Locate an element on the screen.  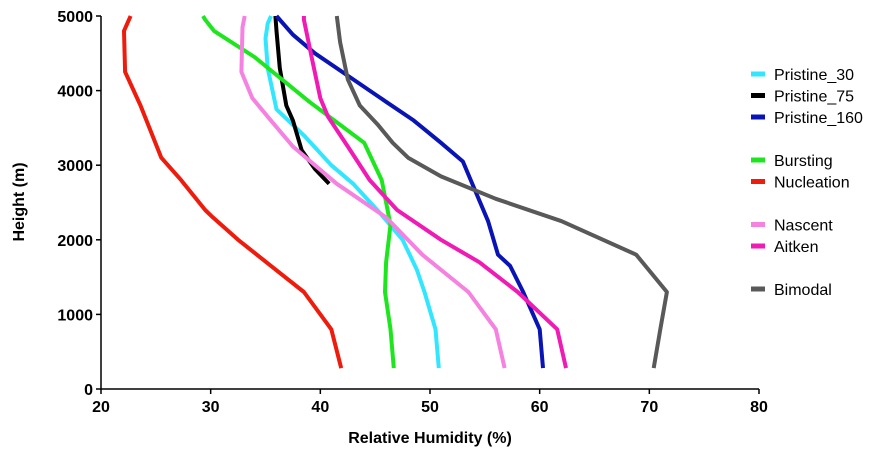
x-tick-label: 80 is located at coordinates (759, 407).